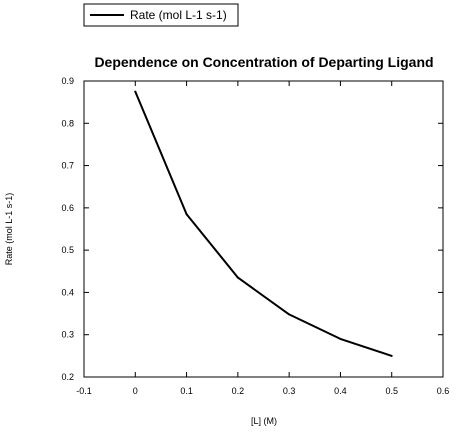  I want to click on y-tick-label: 0.3, so click(67, 335).